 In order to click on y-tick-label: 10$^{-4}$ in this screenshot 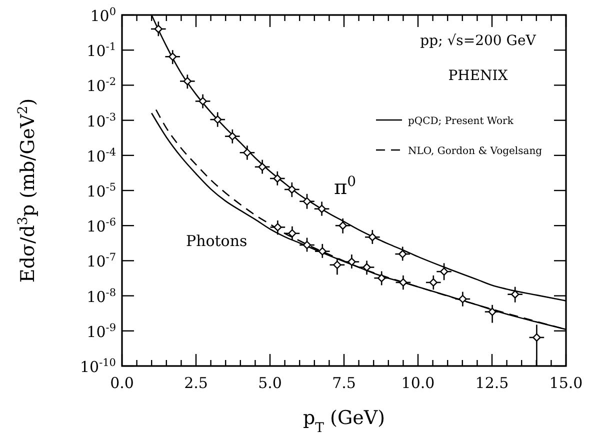, I will do `click(101, 156)`.